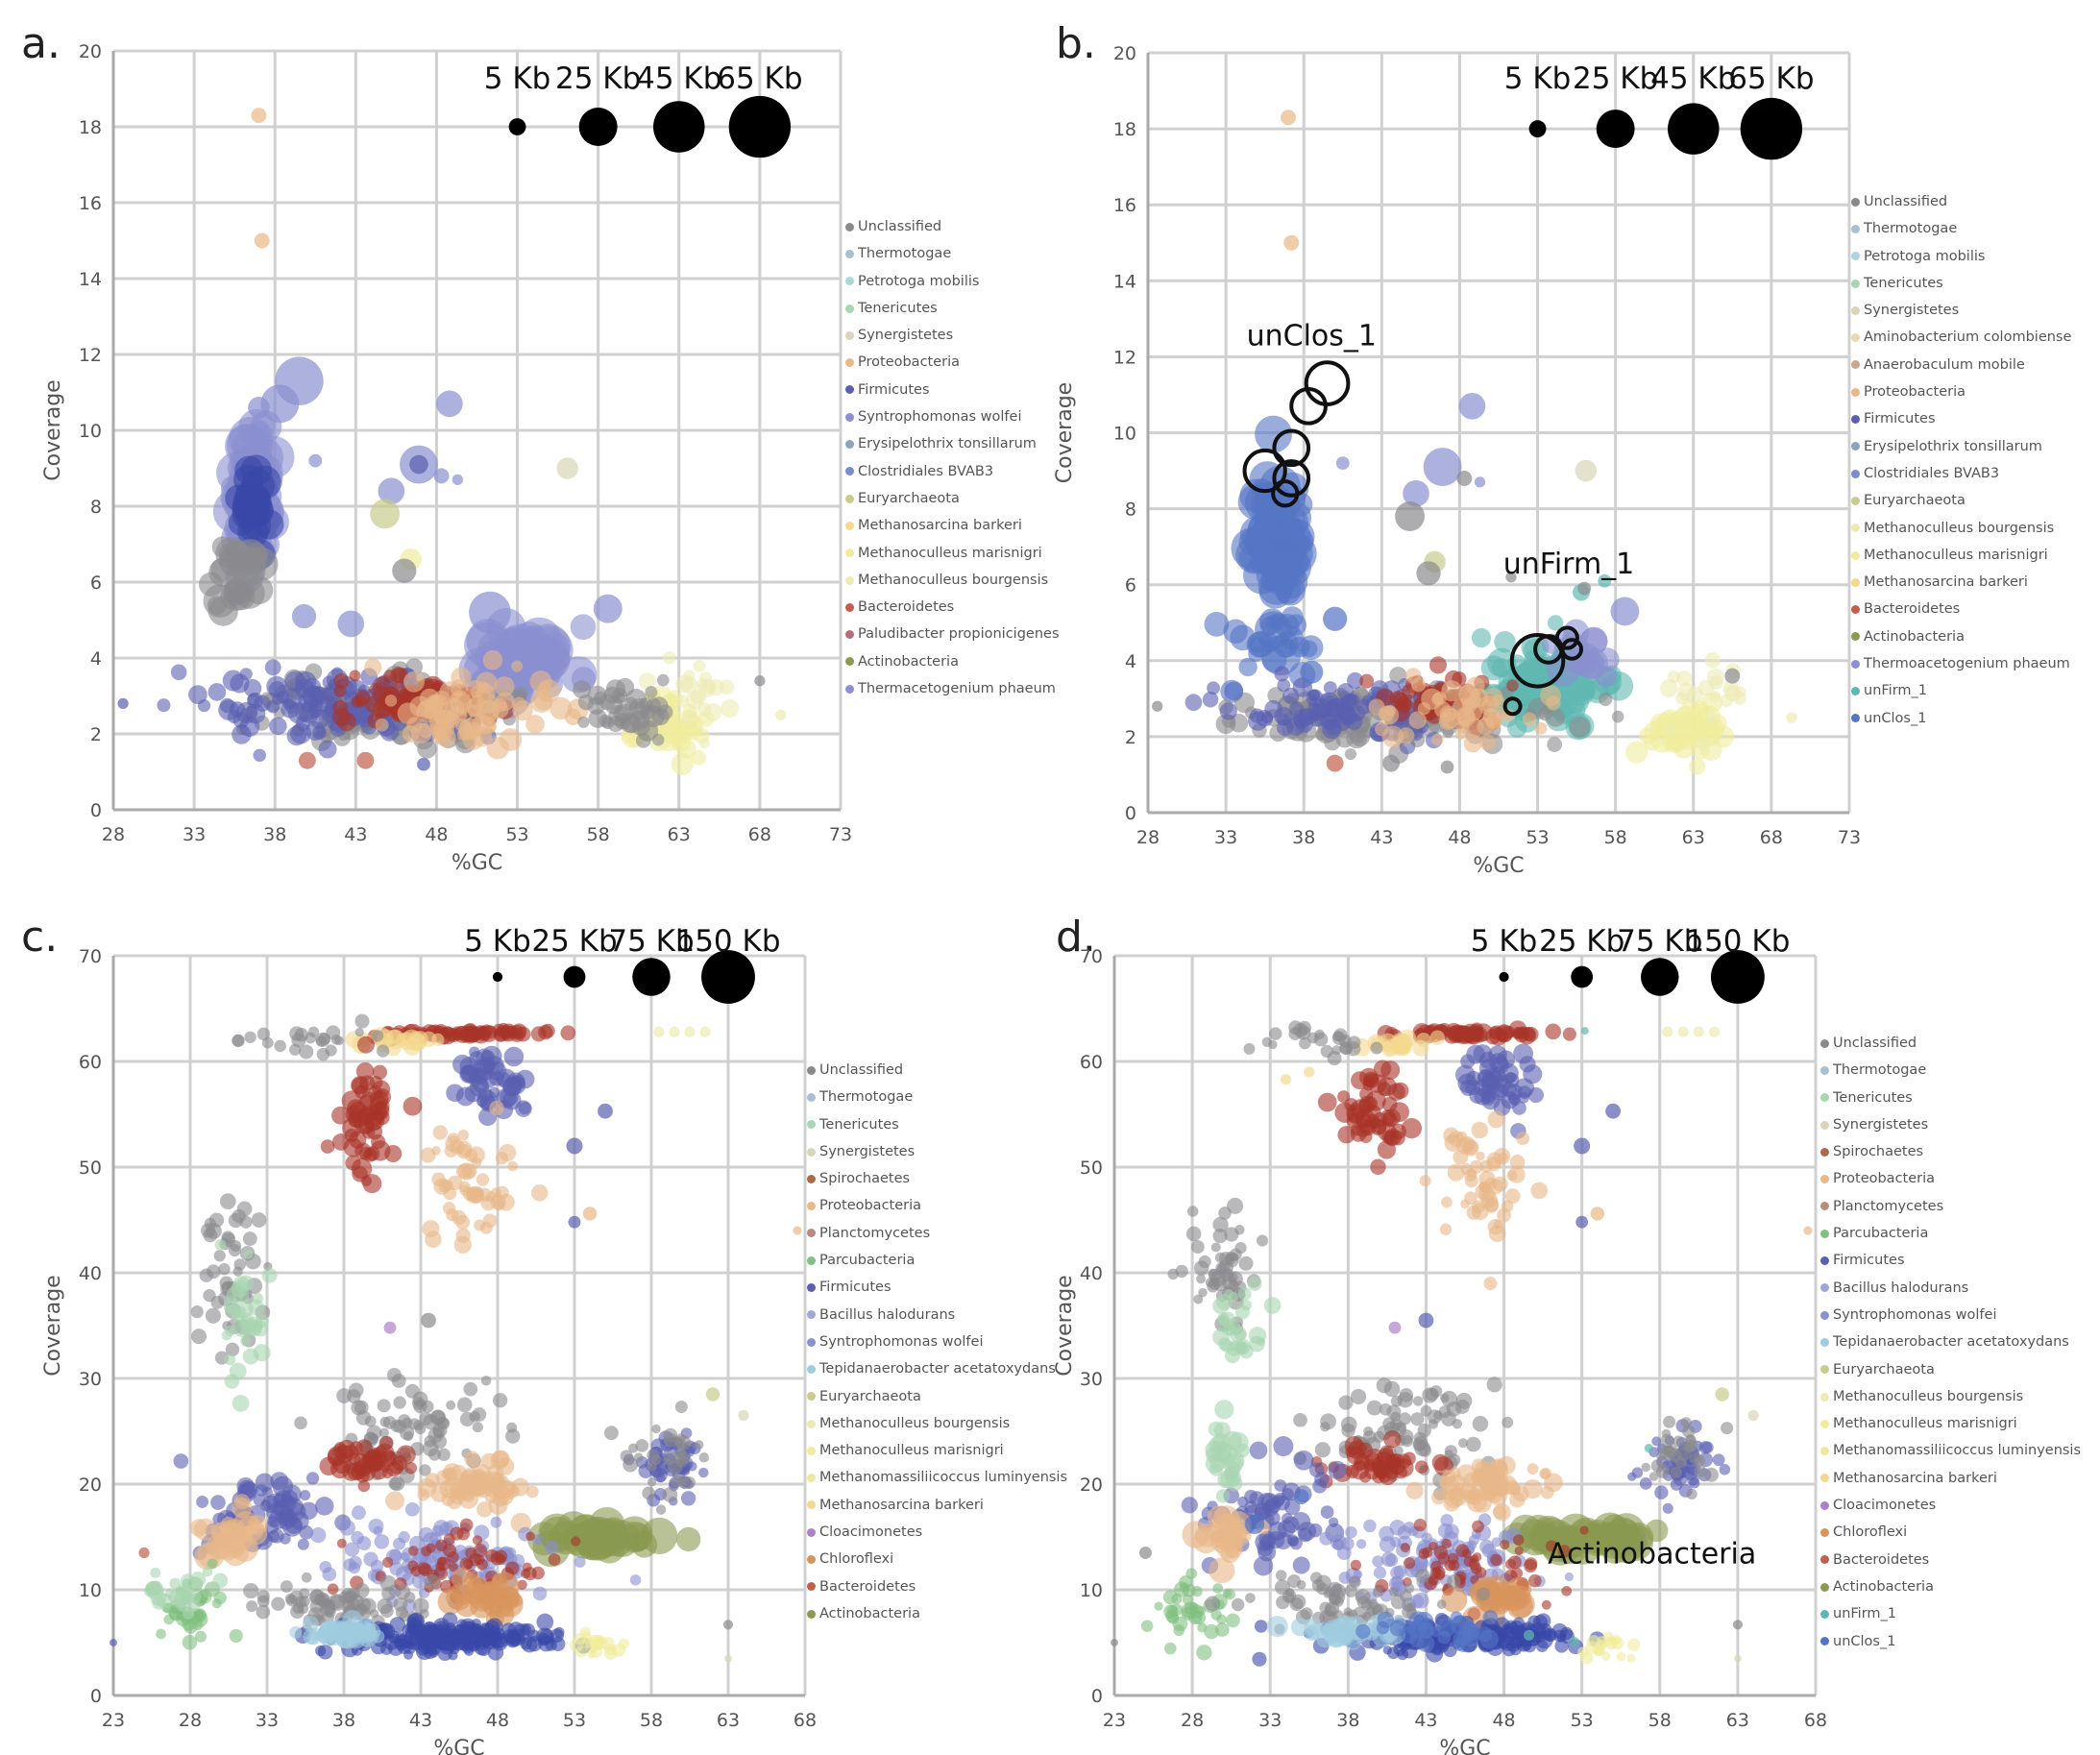 The image size is (2100, 1755). Describe the element at coordinates (937, 1533) in the screenshot. I see `legend-item: Cloacimonetes` at that location.